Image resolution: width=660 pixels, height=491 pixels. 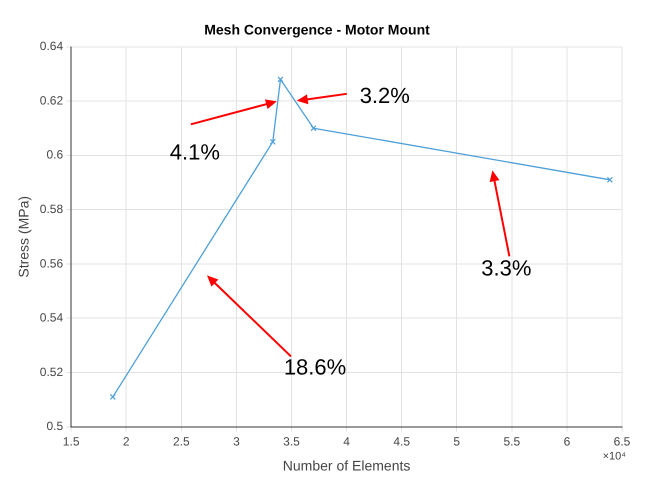 What do you see at coordinates (126, 441) in the screenshot?
I see `x-tick-label: 2` at bounding box center [126, 441].